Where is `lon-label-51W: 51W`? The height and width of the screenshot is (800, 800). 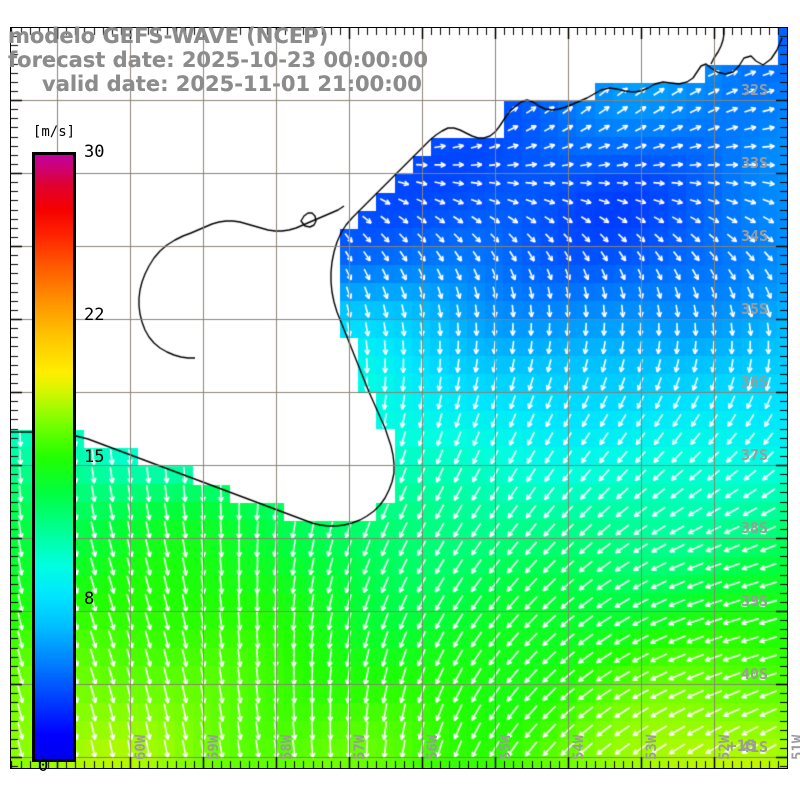 lon-label-51W: 51W is located at coordinates (795, 747).